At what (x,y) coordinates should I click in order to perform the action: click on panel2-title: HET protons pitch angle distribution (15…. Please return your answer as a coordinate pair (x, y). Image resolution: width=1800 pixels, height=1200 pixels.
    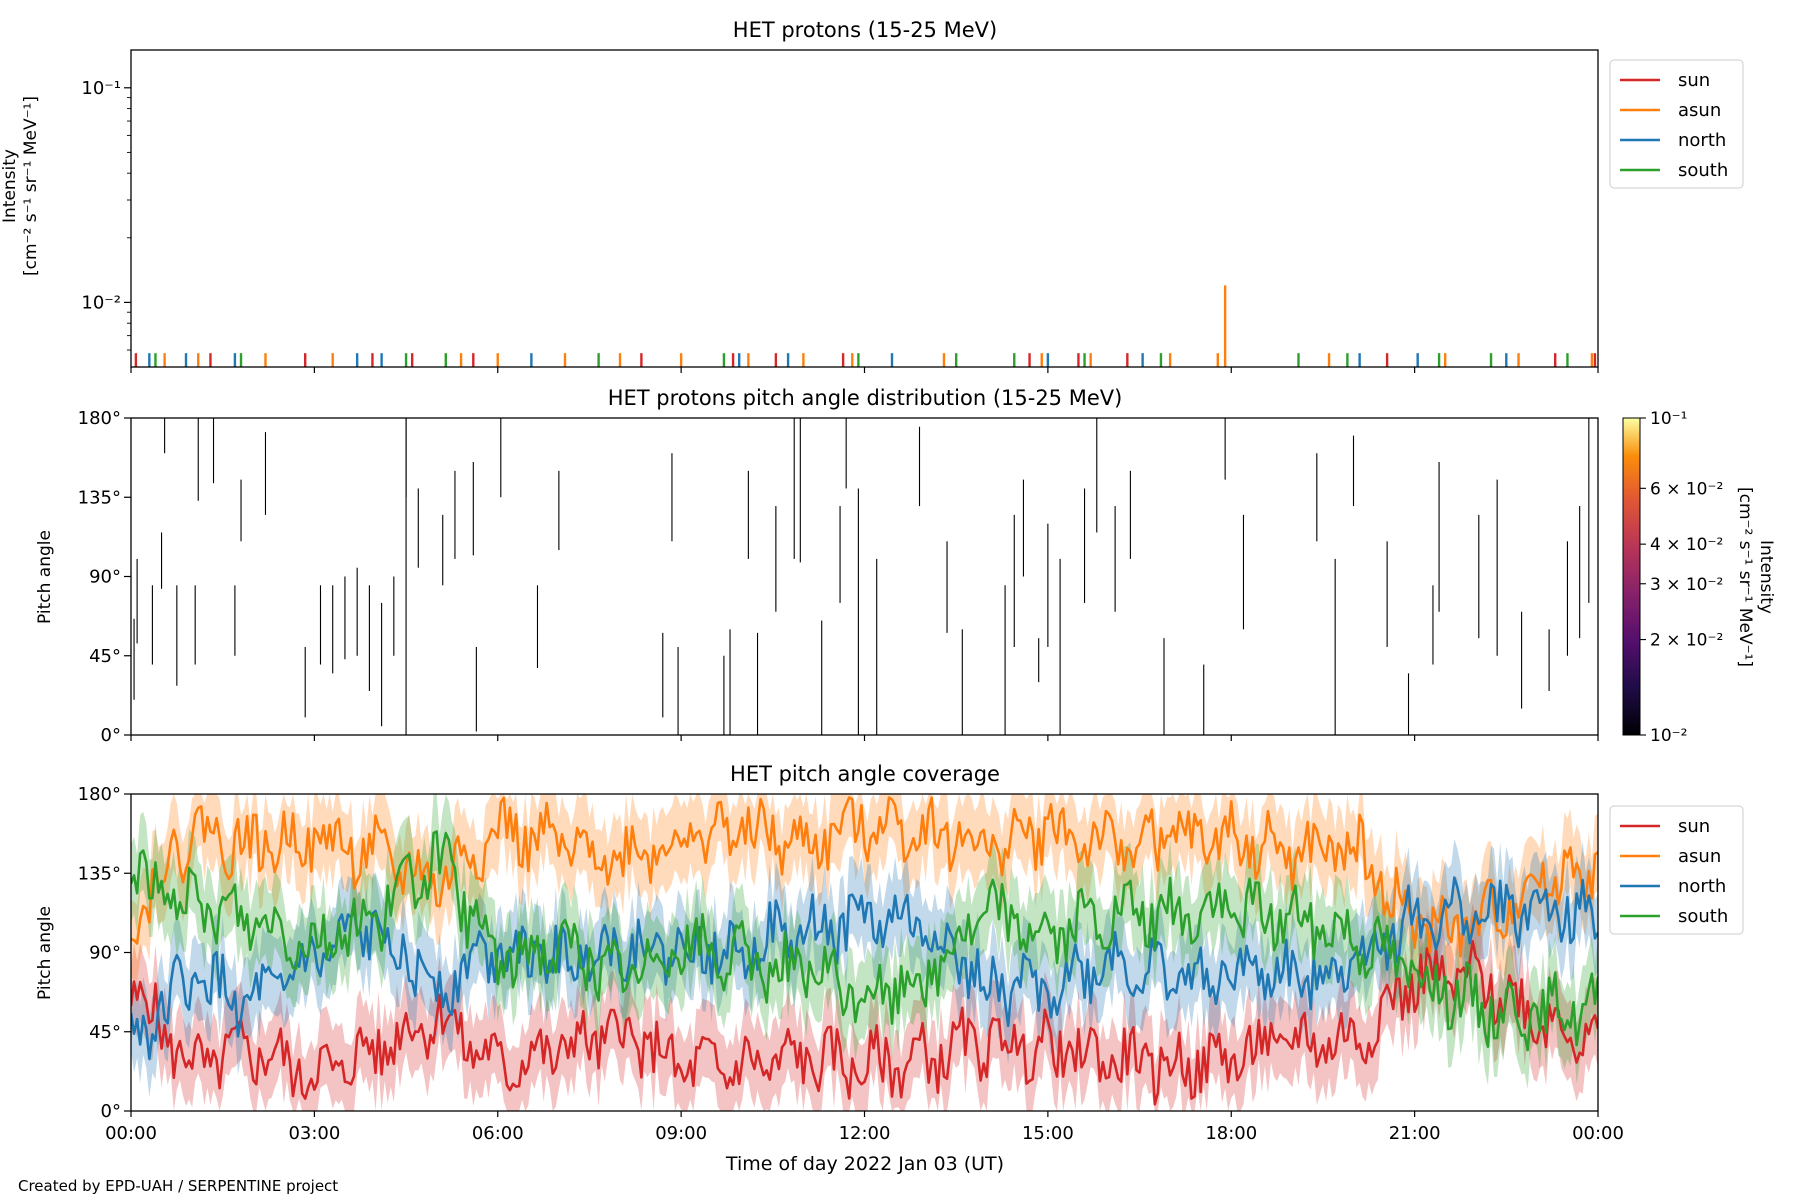
    Looking at the image, I should click on (865, 398).